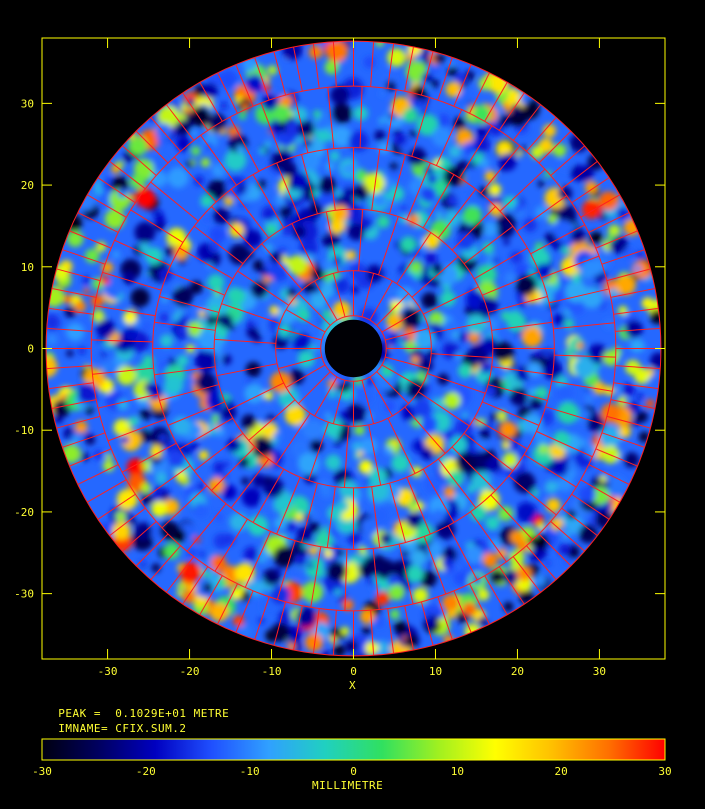 The image size is (705, 809). What do you see at coordinates (108, 671) in the screenshot?
I see `x-tick-label: -30` at bounding box center [108, 671].